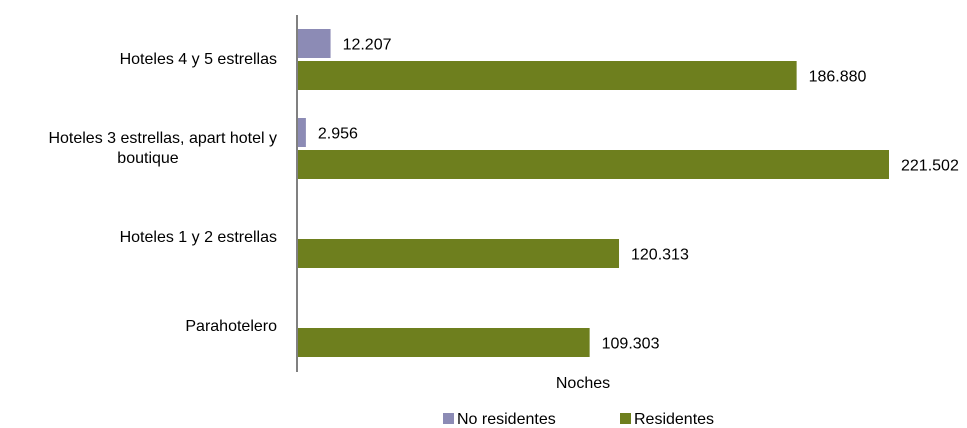 The image size is (967, 428). Describe the element at coordinates (660, 255) in the screenshot. I see `data-label: 120.313` at that location.